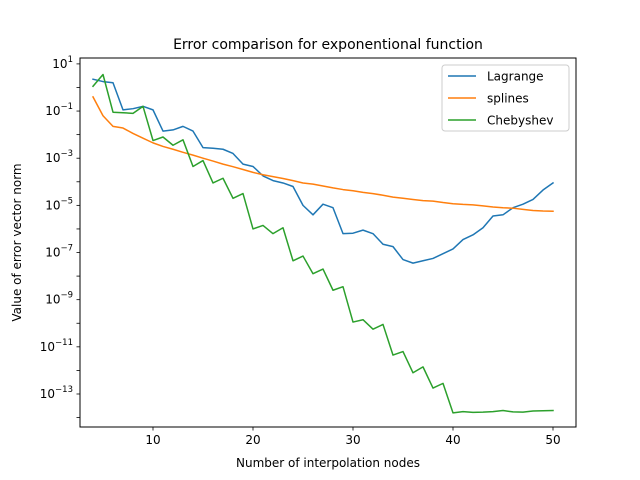  Describe the element at coordinates (60, 236) in the screenshot. I see `y-axis: 10¹ 10⁻¹ 10⁻³ 10⁻⁵ 10⁻⁷ 10⁻⁹ 10⁻¹¹ 10⁻¹³` at that location.